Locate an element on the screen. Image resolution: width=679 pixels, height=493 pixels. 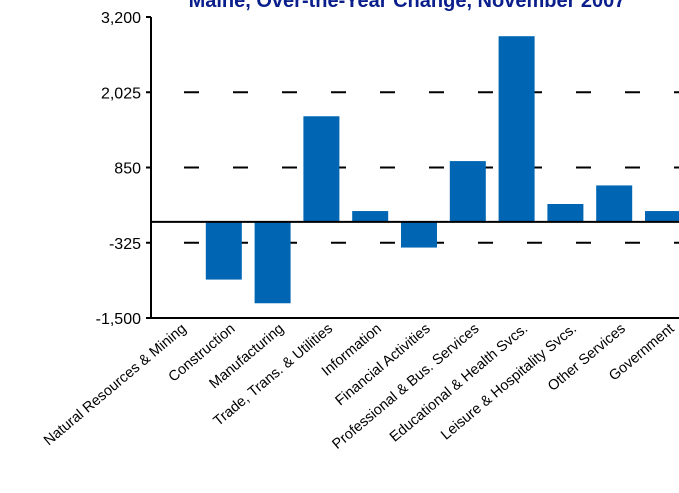
y-tick-label: 2,025 is located at coordinates (121, 93).